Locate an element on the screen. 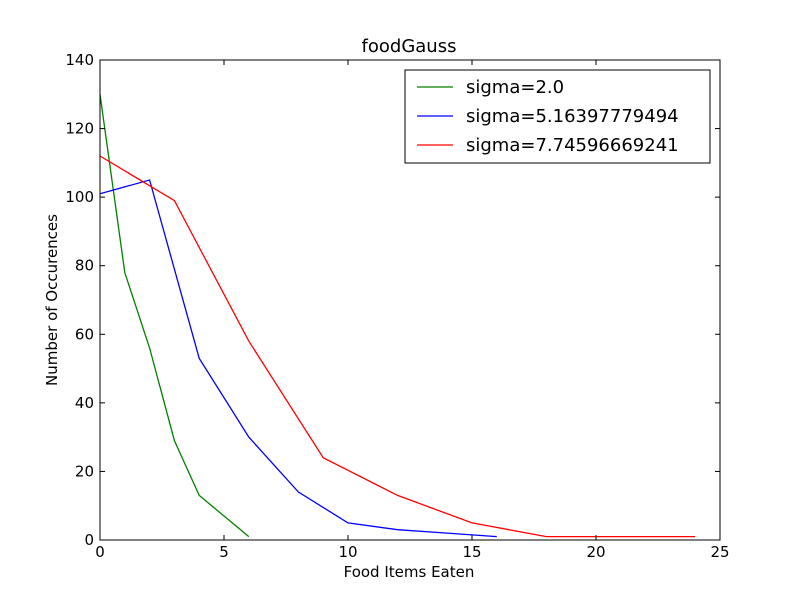 This screenshot has height=600, width=800. y-tick-label: 0 is located at coordinates (89, 540).